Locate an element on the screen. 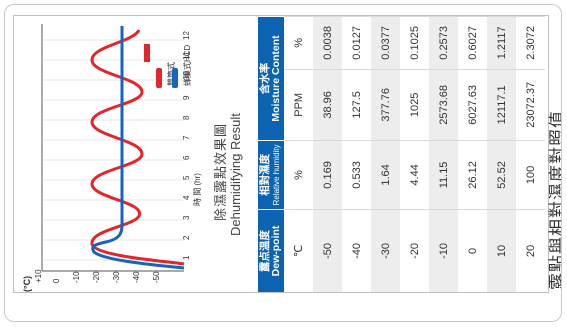  header-dew-point: 露点温度 Dew-point is located at coordinates (271, 250).